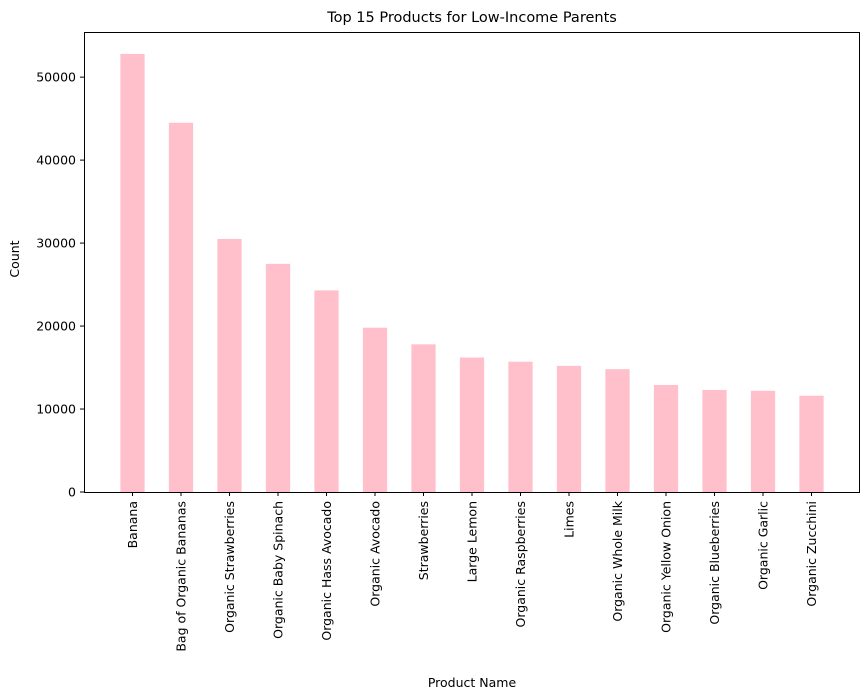 This screenshot has height=699, width=868. What do you see at coordinates (326, 571) in the screenshot?
I see `x-tick-label: Organic Hass Avocado` at bounding box center [326, 571].